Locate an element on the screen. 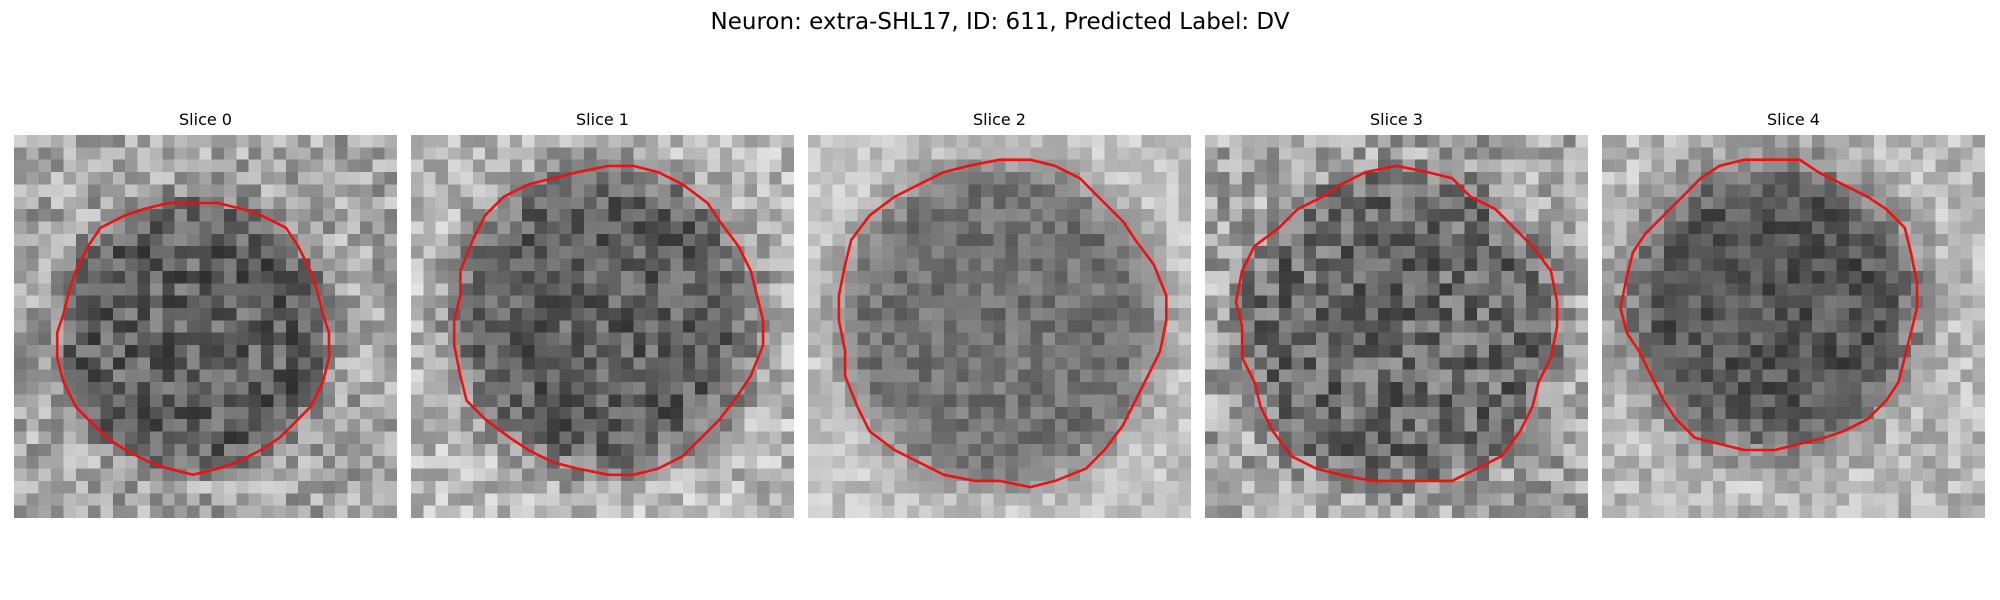  slice-title: Slice 4 is located at coordinates (1793, 119).